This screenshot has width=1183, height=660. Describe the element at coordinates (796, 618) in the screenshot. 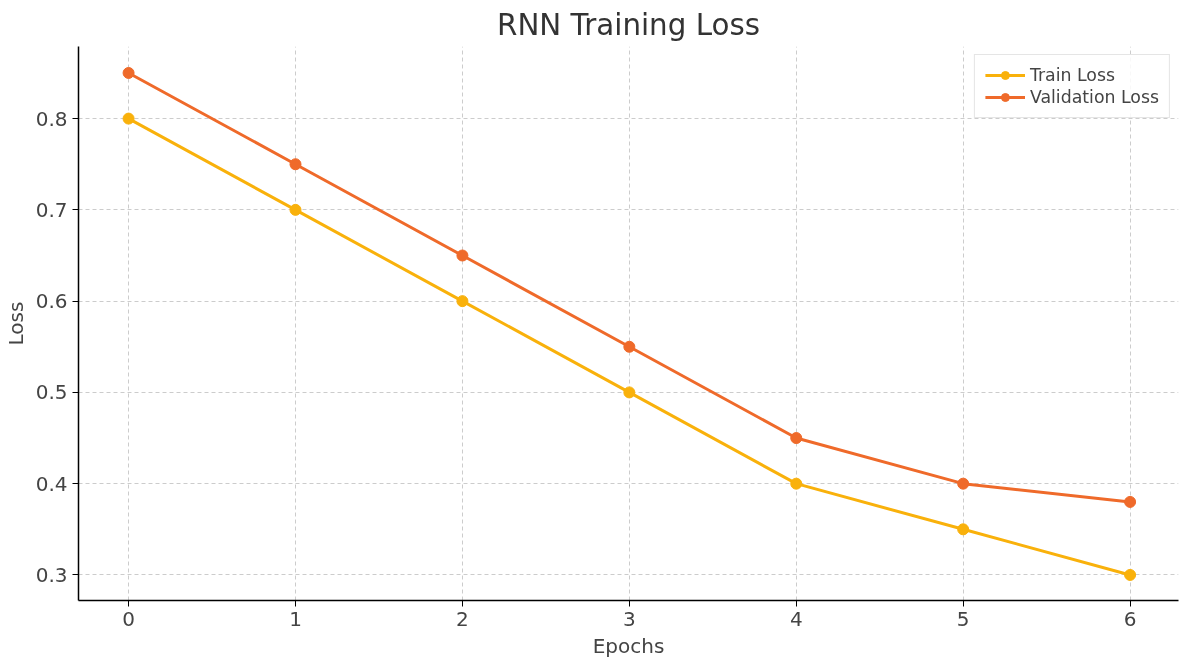

I see `x-tick-label: 4` at that location.